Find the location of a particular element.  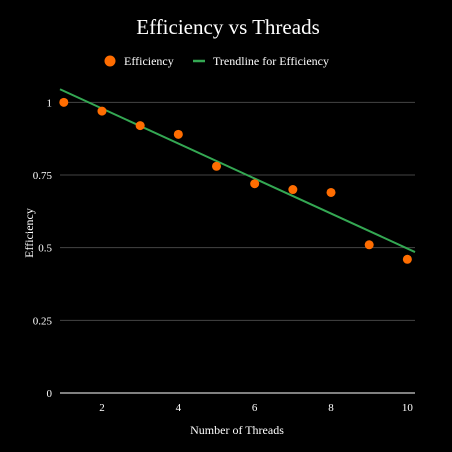

y-tick-label: 0.5 is located at coordinates (45, 249).